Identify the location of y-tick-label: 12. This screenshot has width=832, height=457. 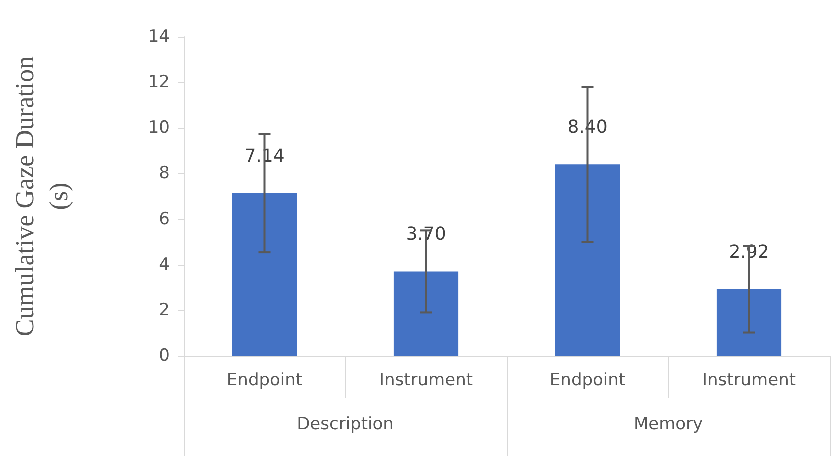
(159, 82).